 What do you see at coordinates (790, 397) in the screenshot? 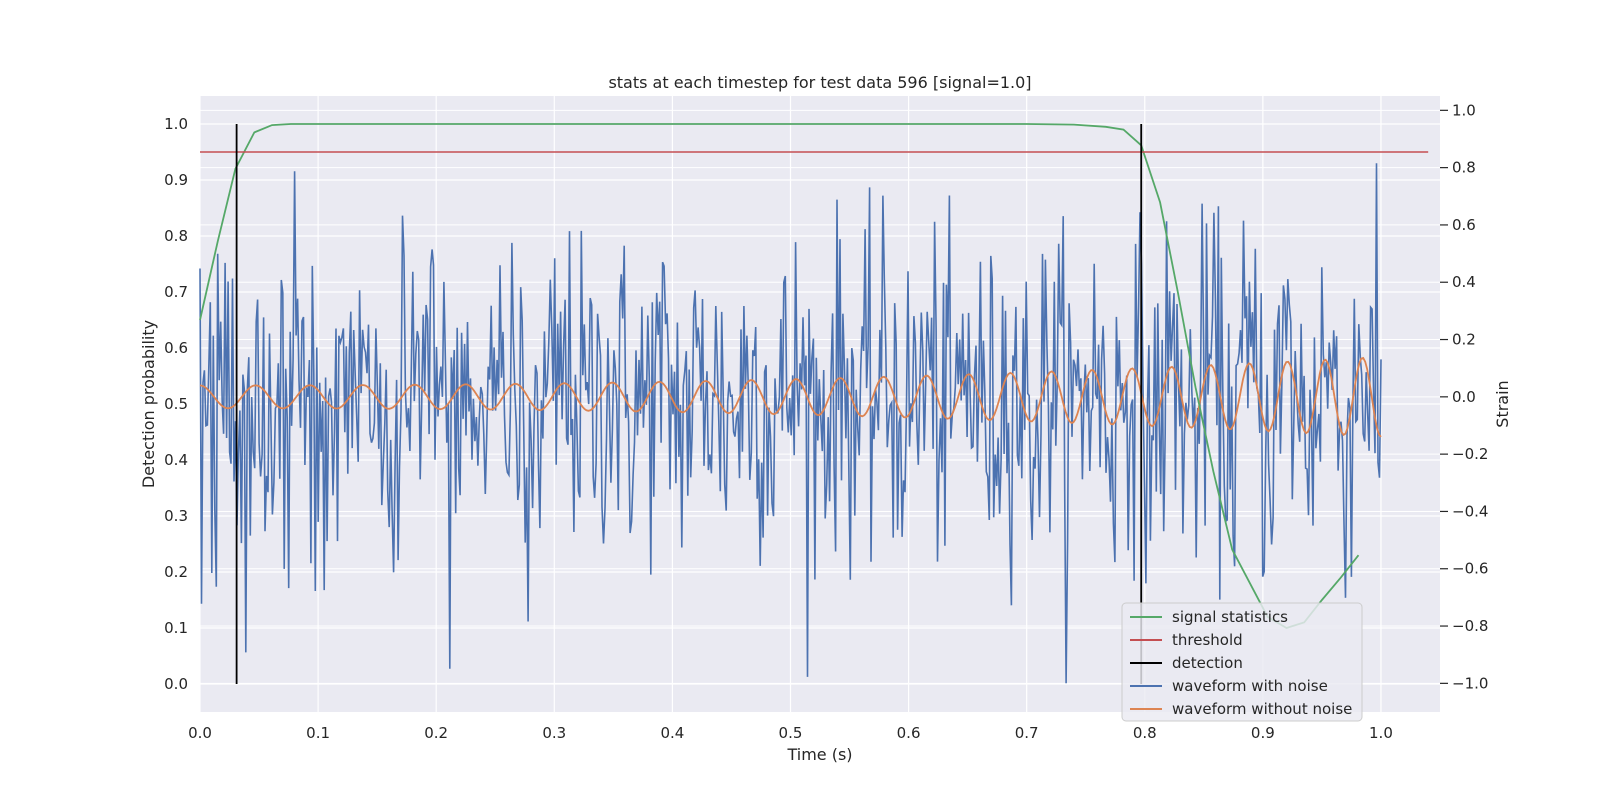
I see `series-waveform-without-noise` at bounding box center [790, 397].